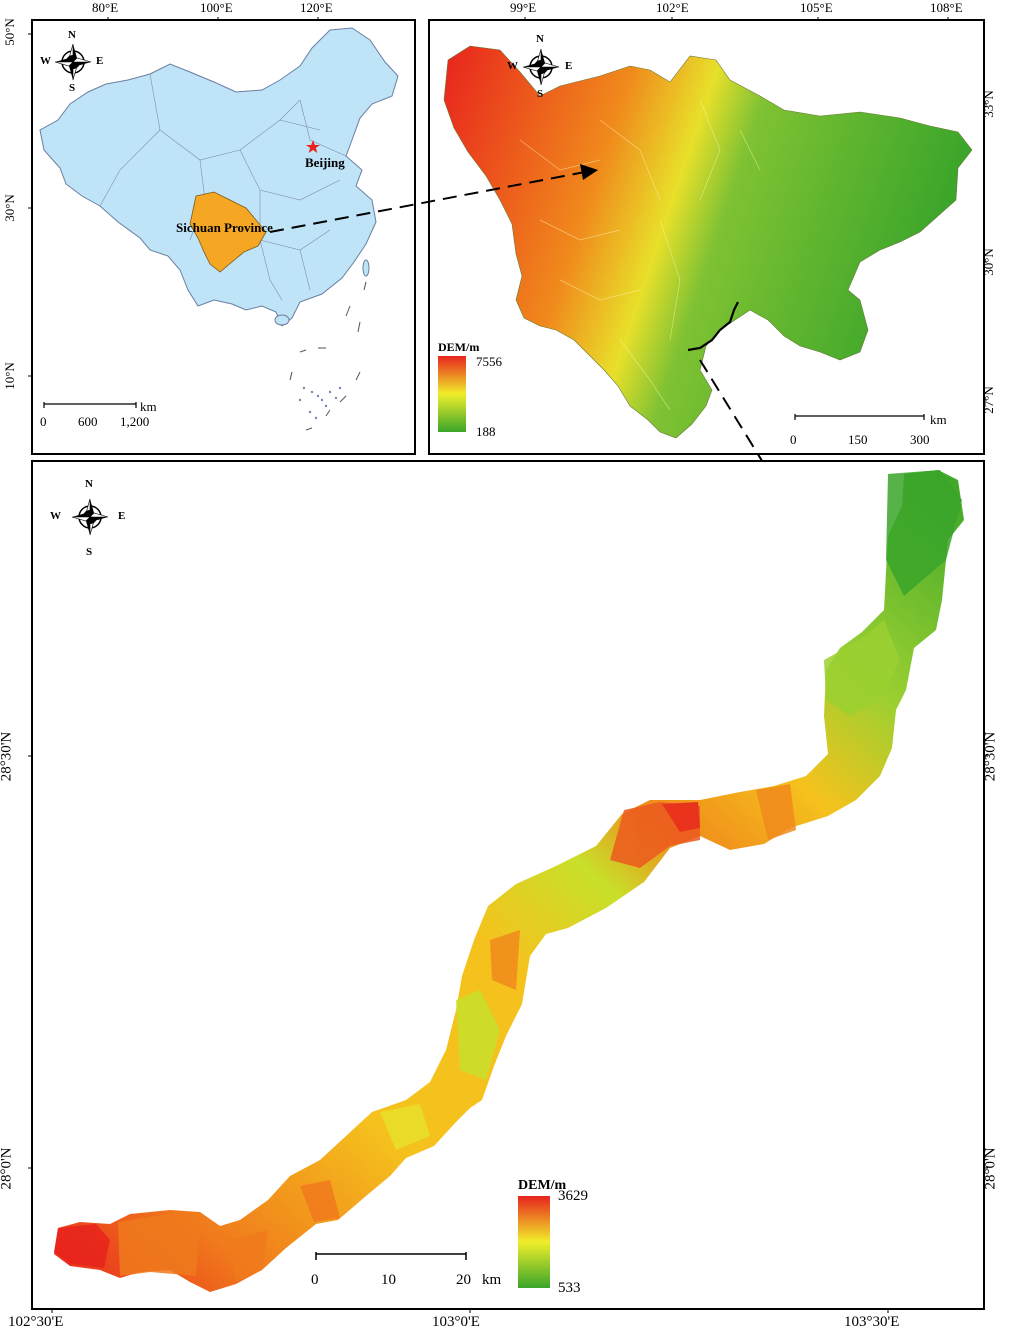  Describe the element at coordinates (55, 516) in the screenshot. I see `main-compass-w: W` at that location.